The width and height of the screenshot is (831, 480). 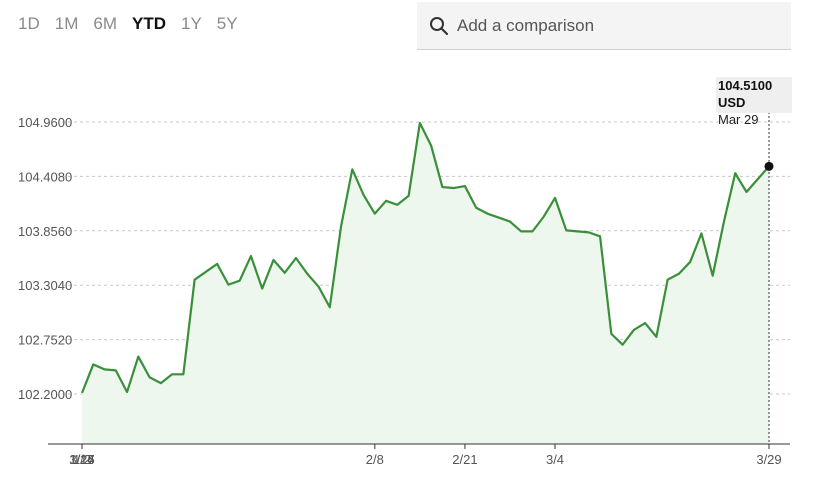 What do you see at coordinates (227, 23) in the screenshot?
I see `range-tab-5y: 5Y` at bounding box center [227, 23].